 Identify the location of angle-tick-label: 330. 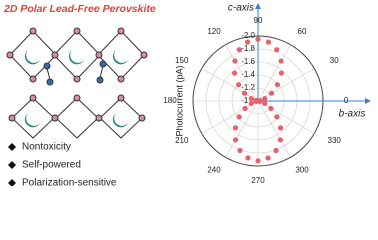
(335, 140).